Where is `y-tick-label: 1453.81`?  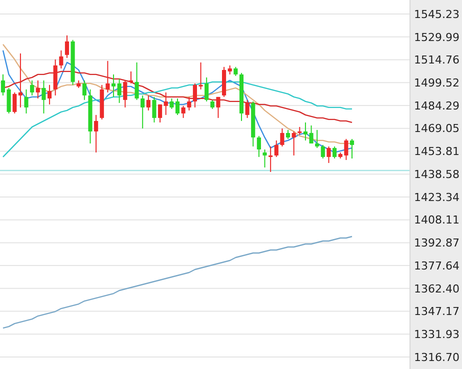 y-tick-label: 1453.81 is located at coordinates (437, 151).